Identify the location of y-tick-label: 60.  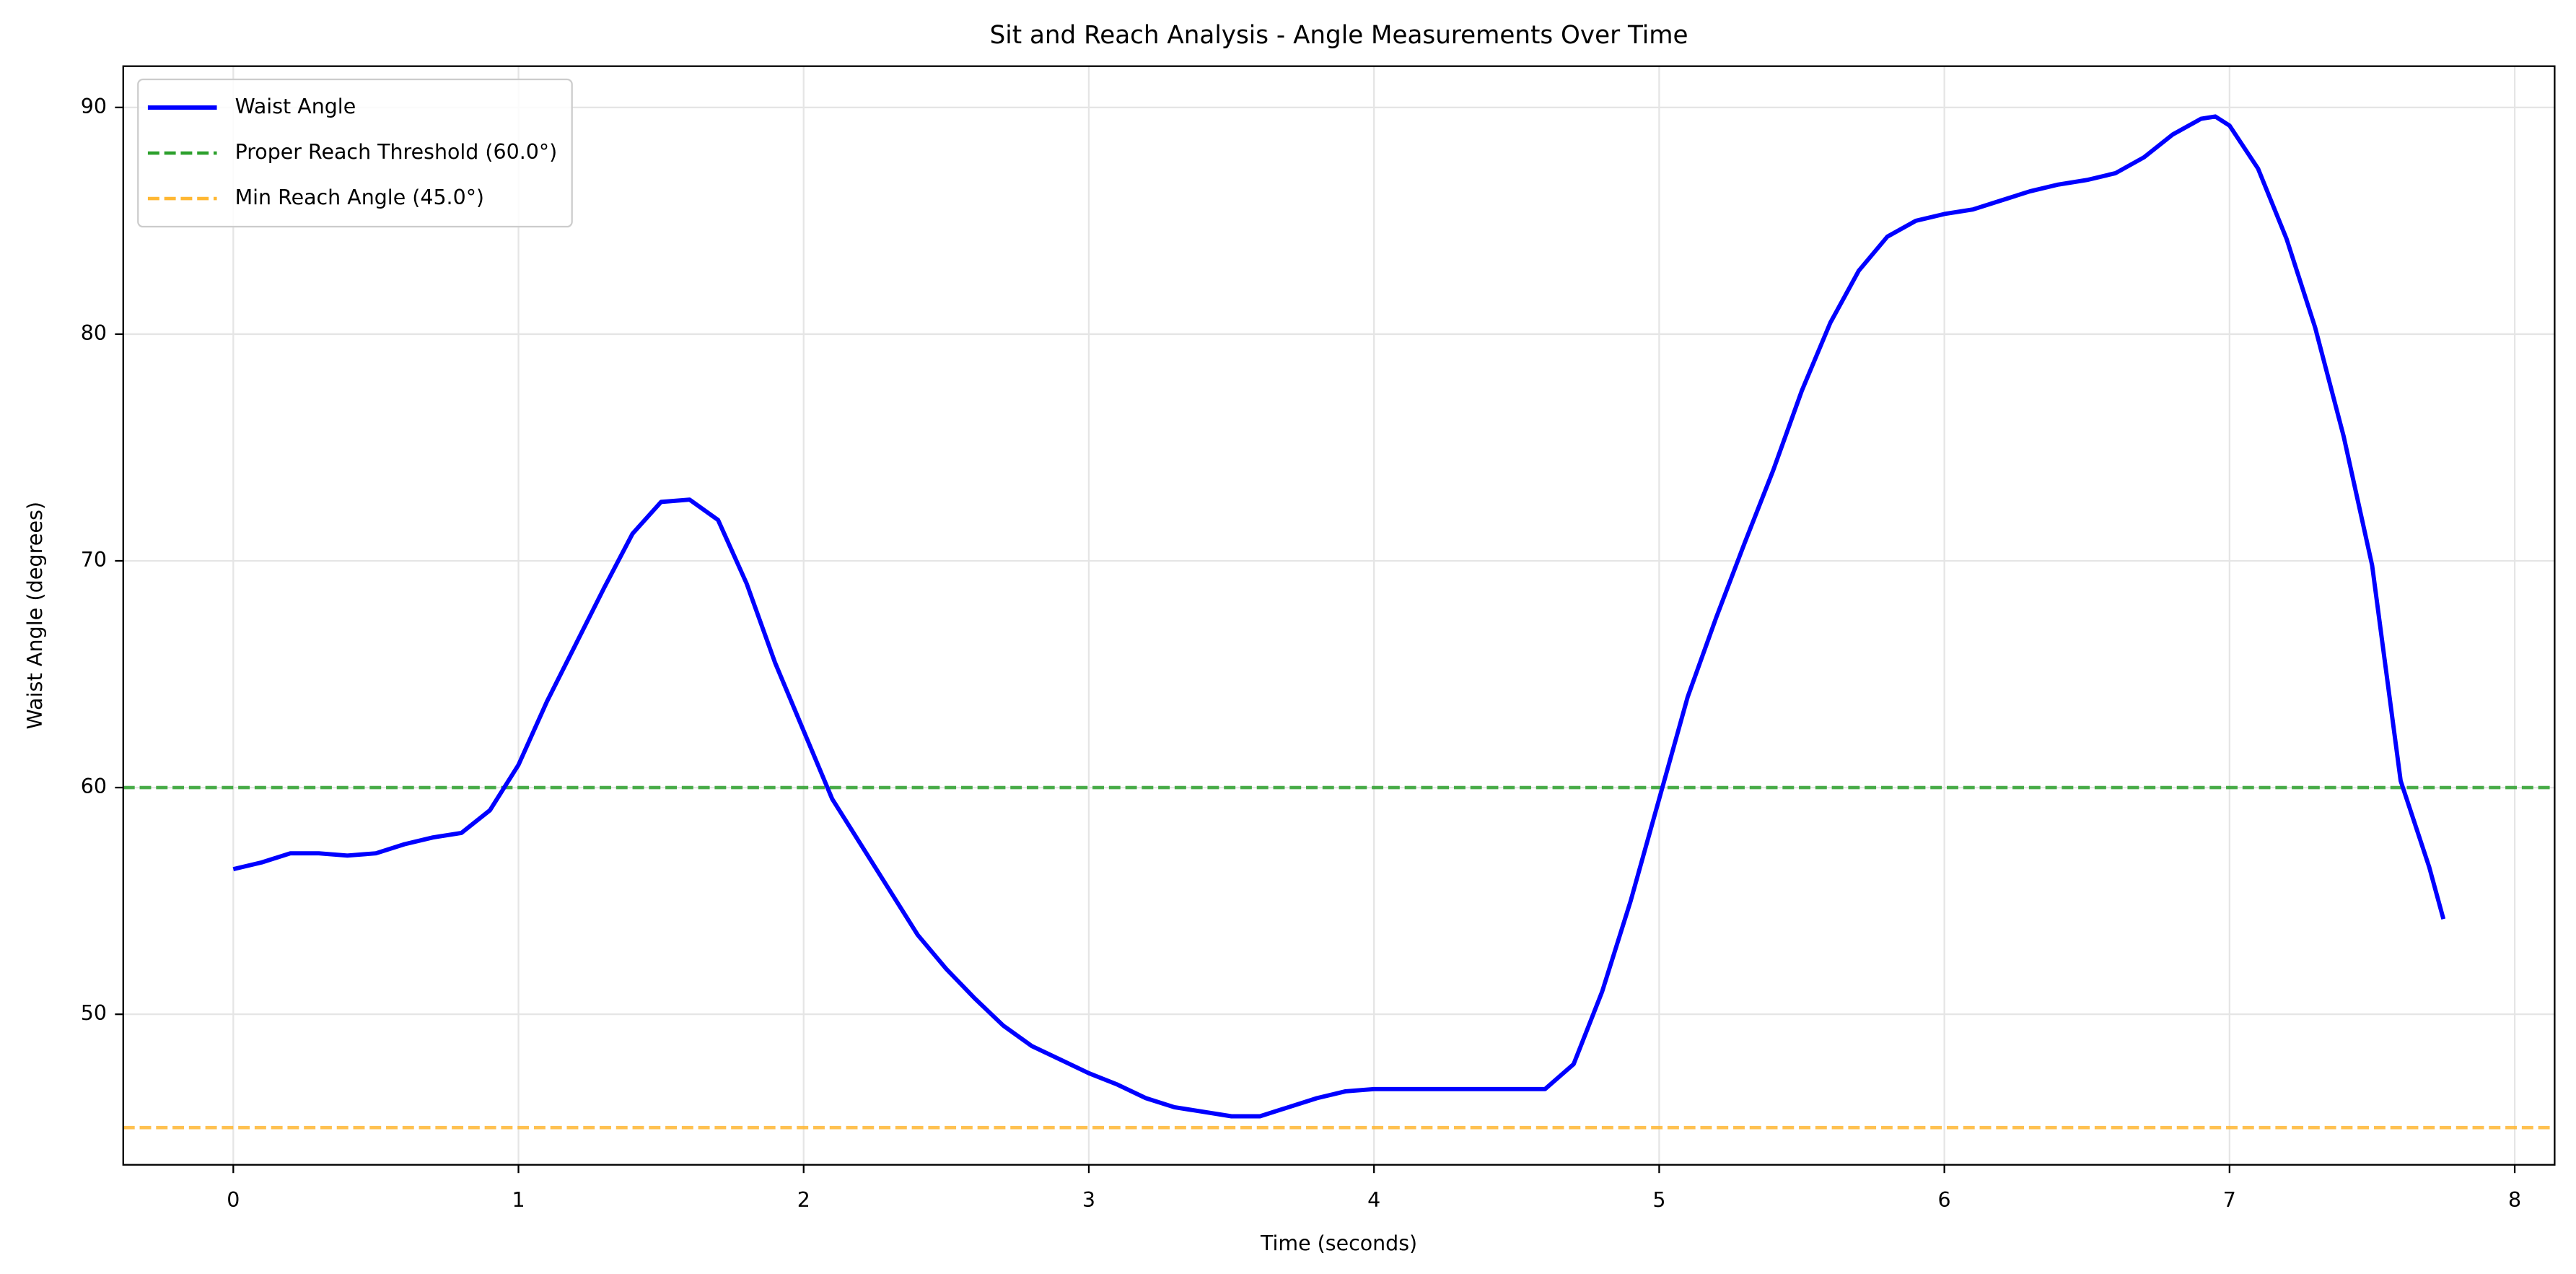
(94, 786).